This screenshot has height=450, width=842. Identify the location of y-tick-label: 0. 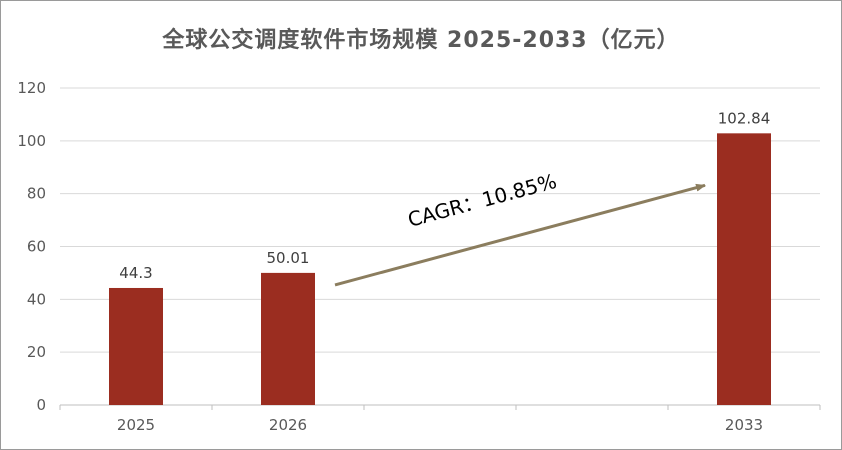
(41, 405).